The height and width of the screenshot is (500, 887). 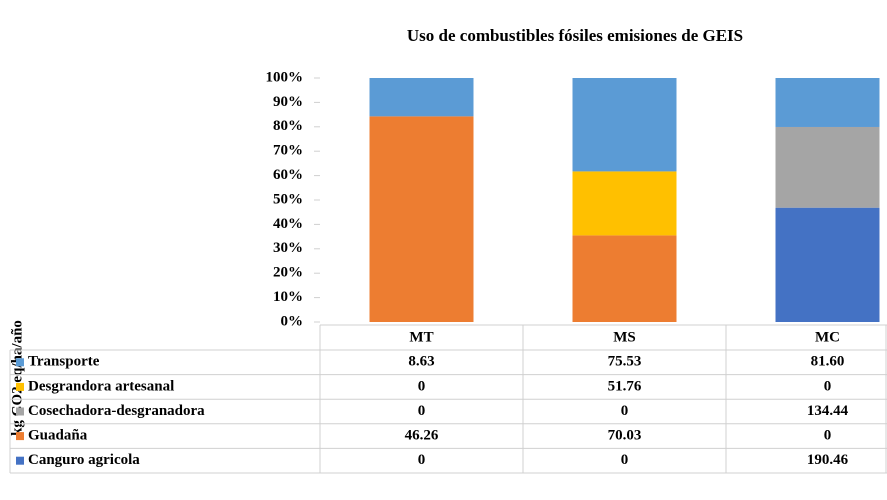 I want to click on legend-label: Canguro agricola, so click(x=84, y=460).